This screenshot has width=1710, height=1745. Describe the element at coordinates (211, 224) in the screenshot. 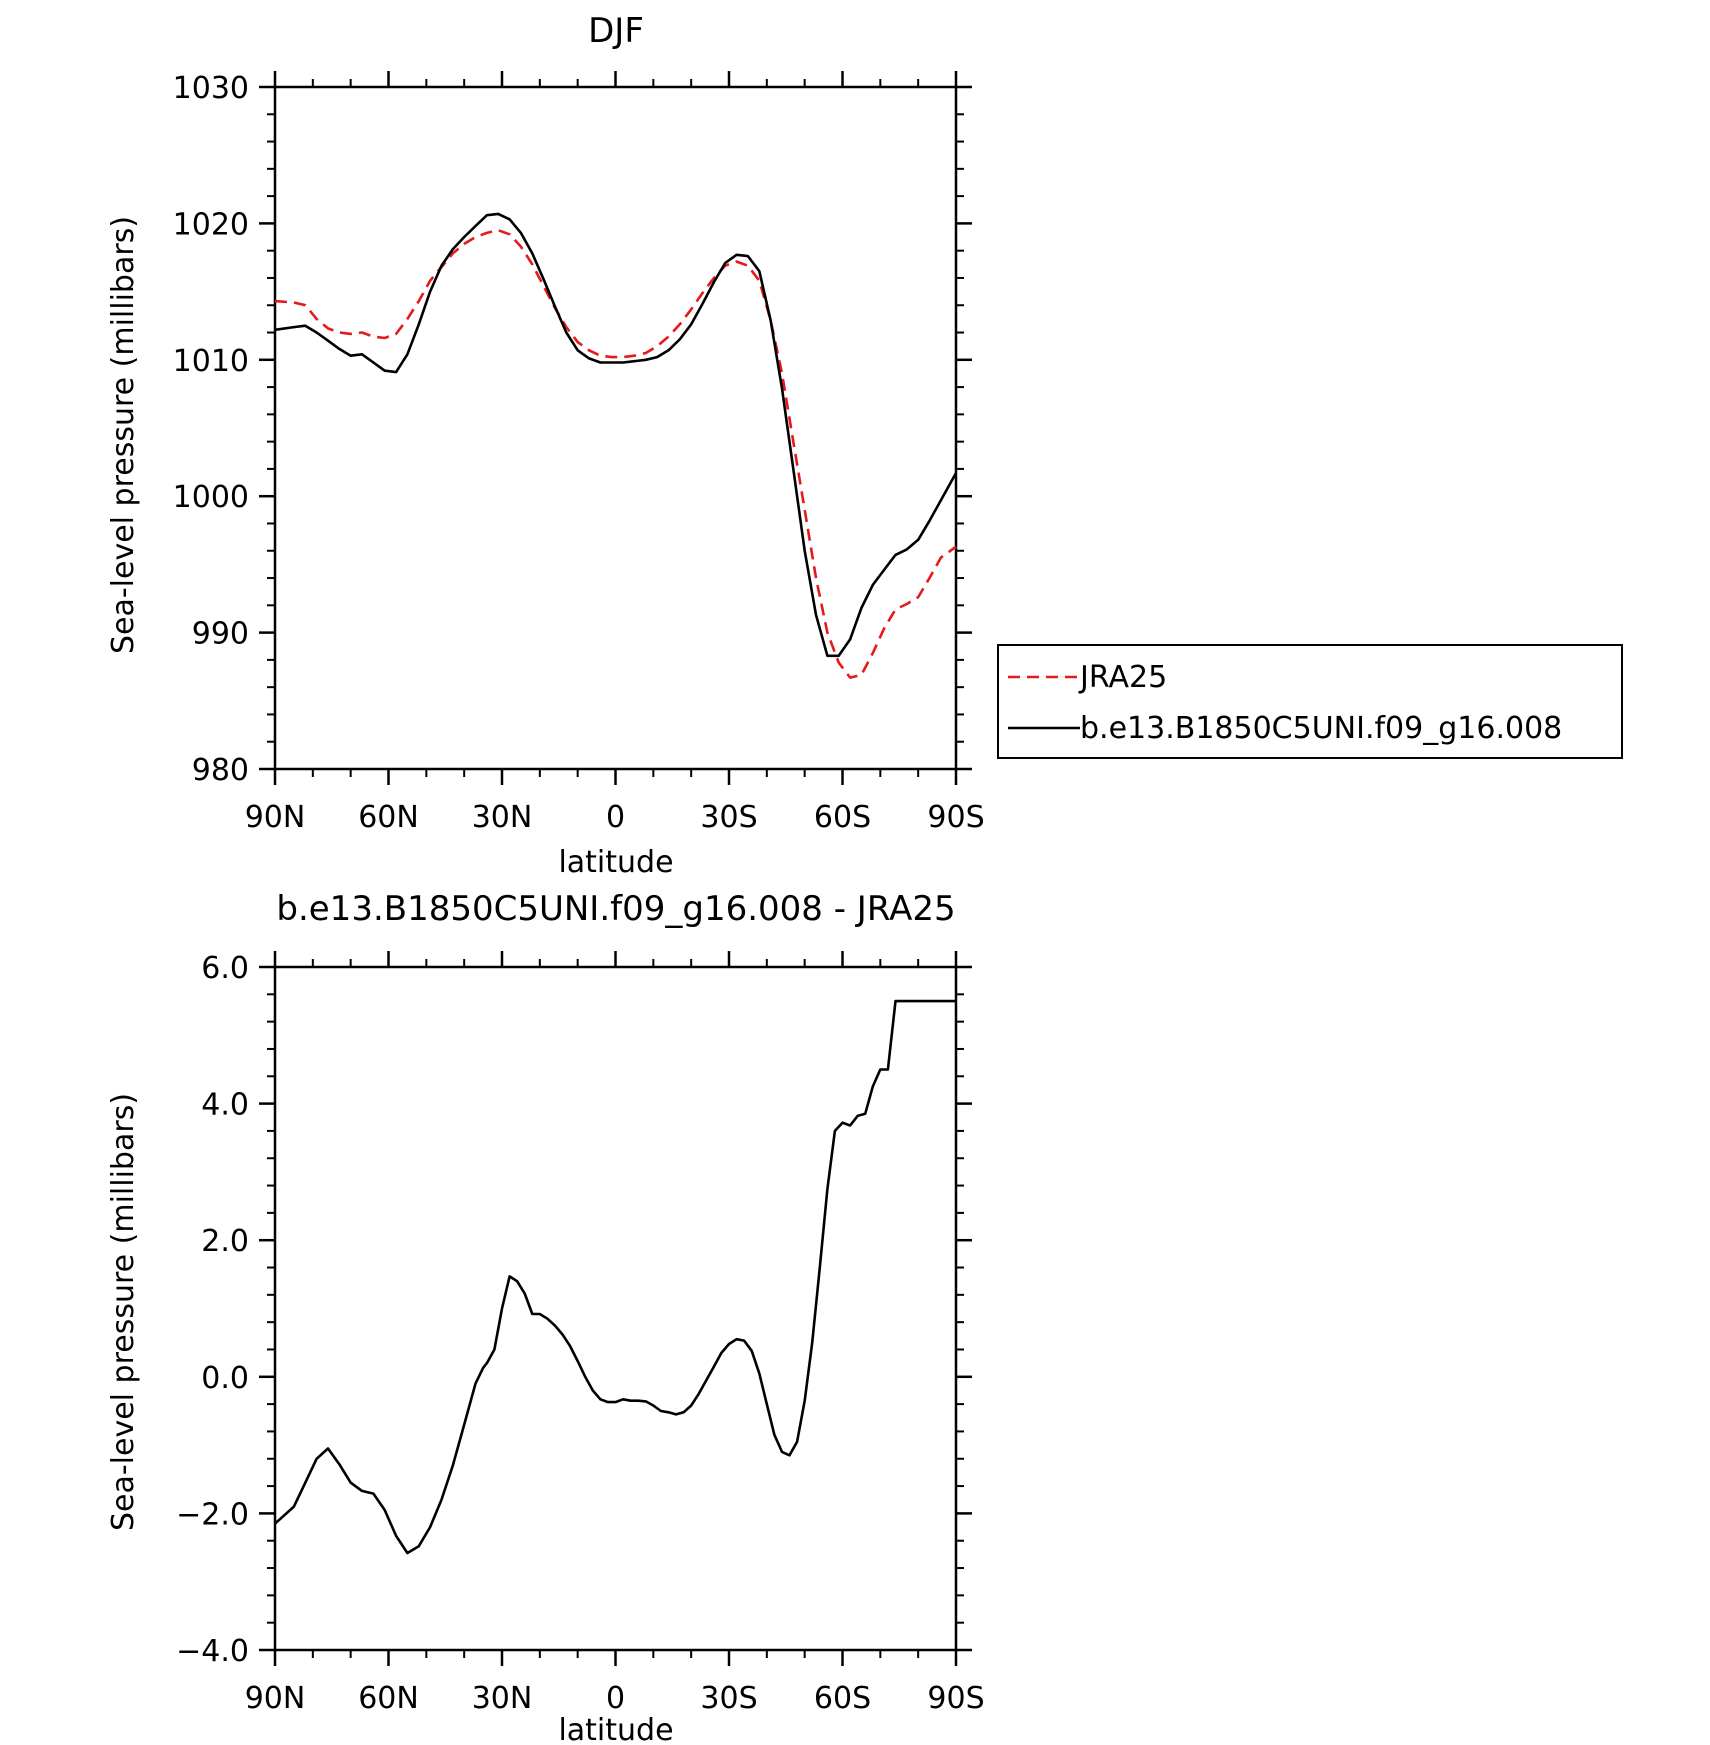

I see `y-tick-label: 1020` at that location.